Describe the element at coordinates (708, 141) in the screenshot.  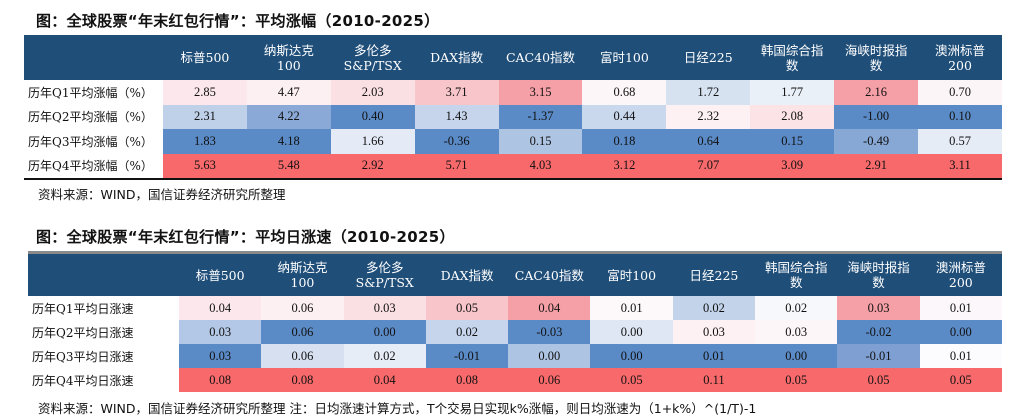
I see `heatmap-cell: 0.64` at that location.